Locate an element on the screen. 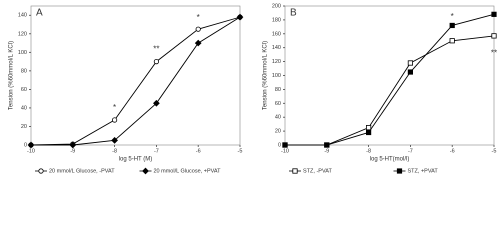 This screenshot has height=240, width=500. panel-label: A is located at coordinates (39, 13).